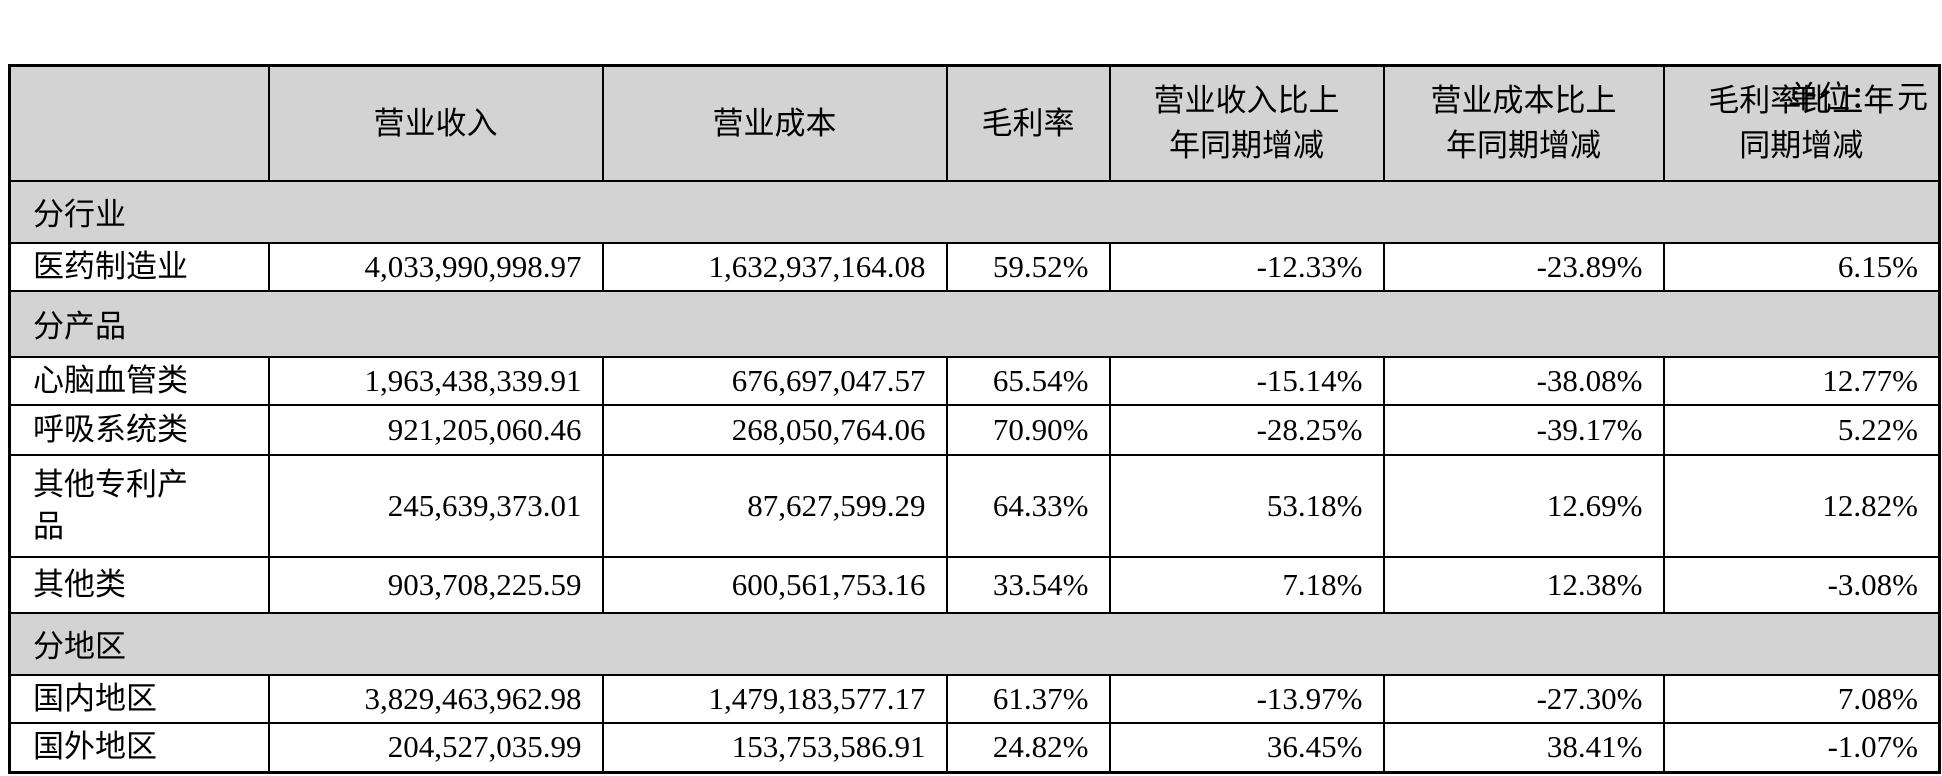 Image resolution: width=1942 pixels, height=776 pixels. I want to click on gross-margin-yoy-value: -3.08%, so click(1801, 584).